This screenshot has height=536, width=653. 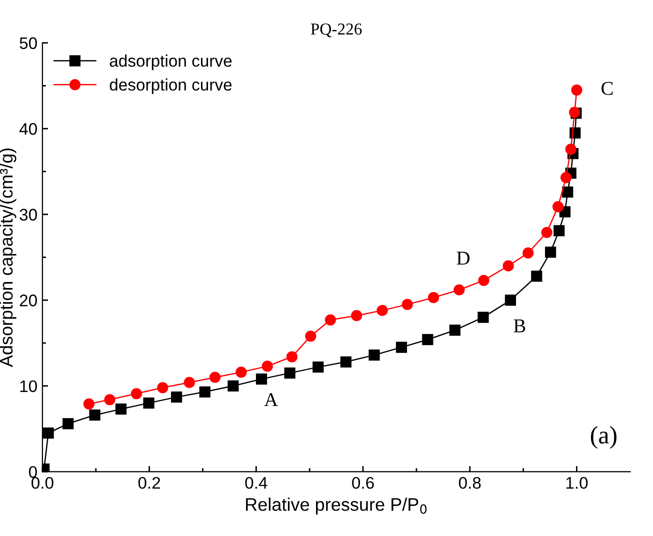 What do you see at coordinates (577, 482) in the screenshot?
I see `x-tick-label: 1.0` at bounding box center [577, 482].